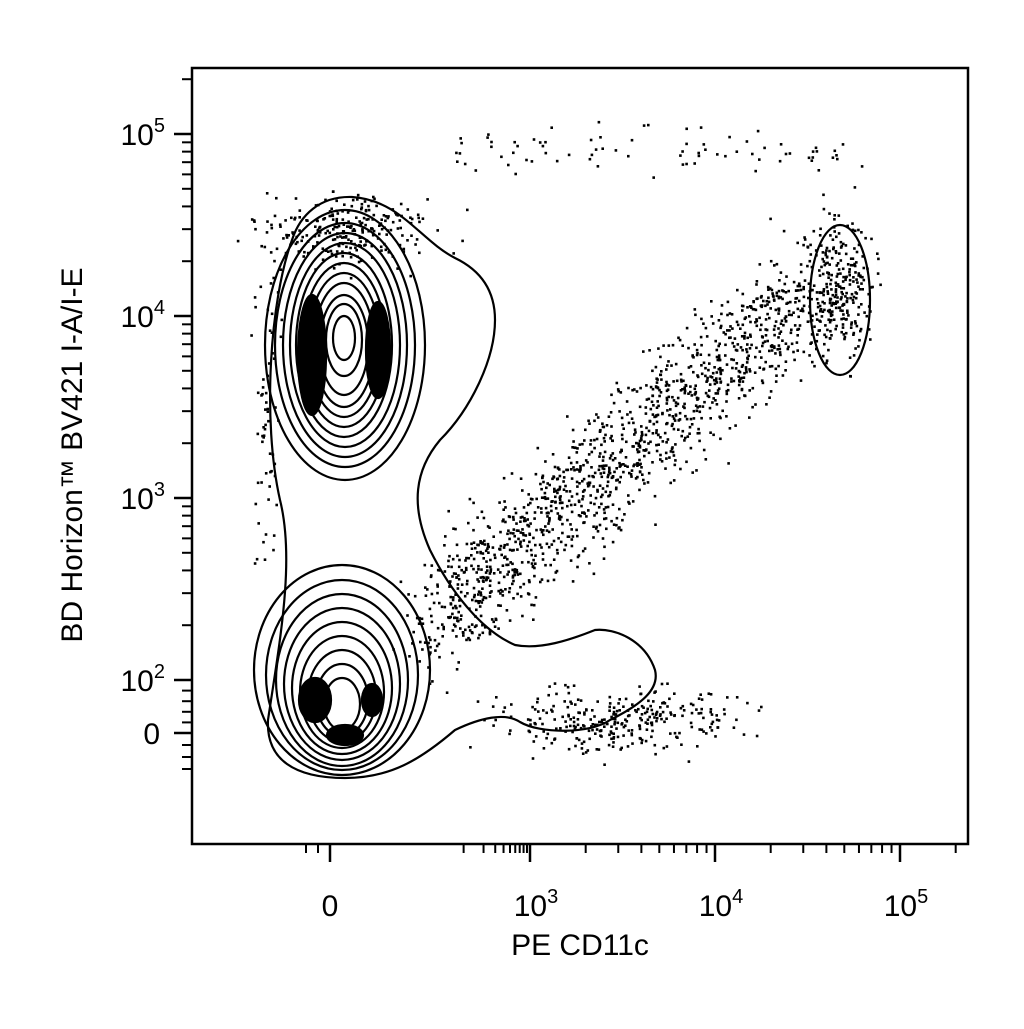 Image resolution: width=1024 pixels, height=1029 pixels. What do you see at coordinates (721, 904) in the screenshot?
I see `x-tick-label: 104` at bounding box center [721, 904].